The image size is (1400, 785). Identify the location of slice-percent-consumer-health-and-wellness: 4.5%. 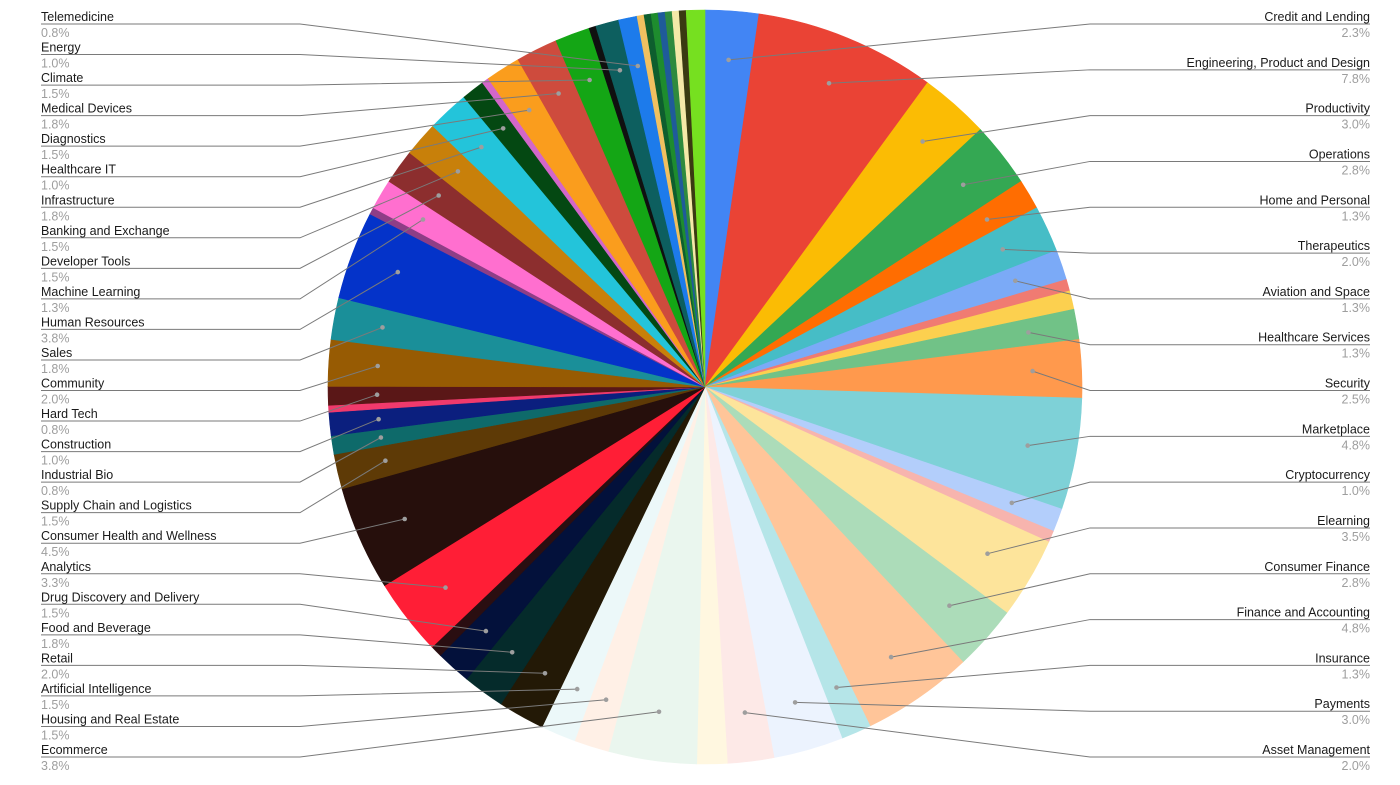
(55, 552).